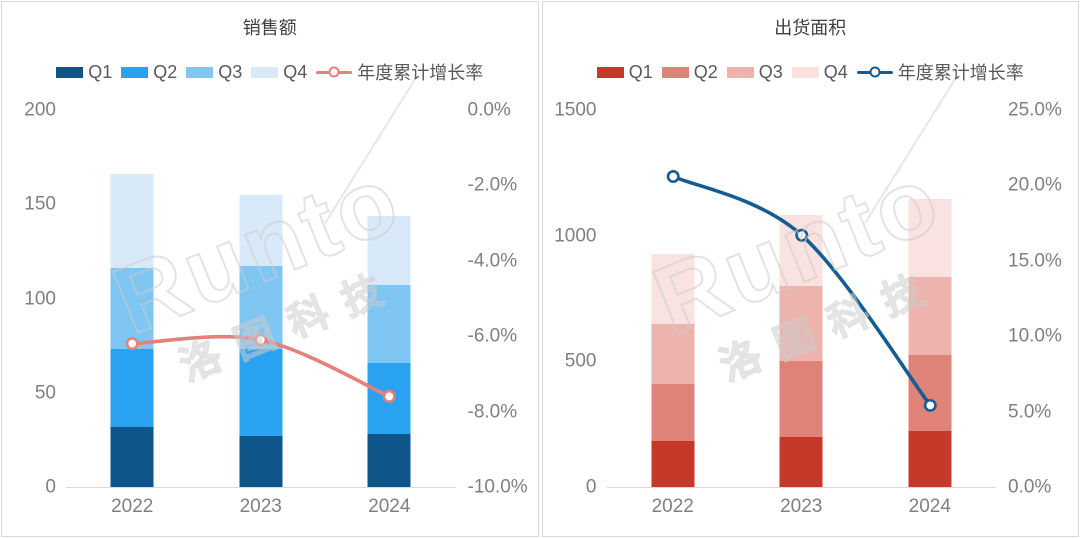 The width and height of the screenshot is (1080, 538). What do you see at coordinates (1035, 185) in the screenshot?
I see `line-axis-tick: 20.0%` at bounding box center [1035, 185].